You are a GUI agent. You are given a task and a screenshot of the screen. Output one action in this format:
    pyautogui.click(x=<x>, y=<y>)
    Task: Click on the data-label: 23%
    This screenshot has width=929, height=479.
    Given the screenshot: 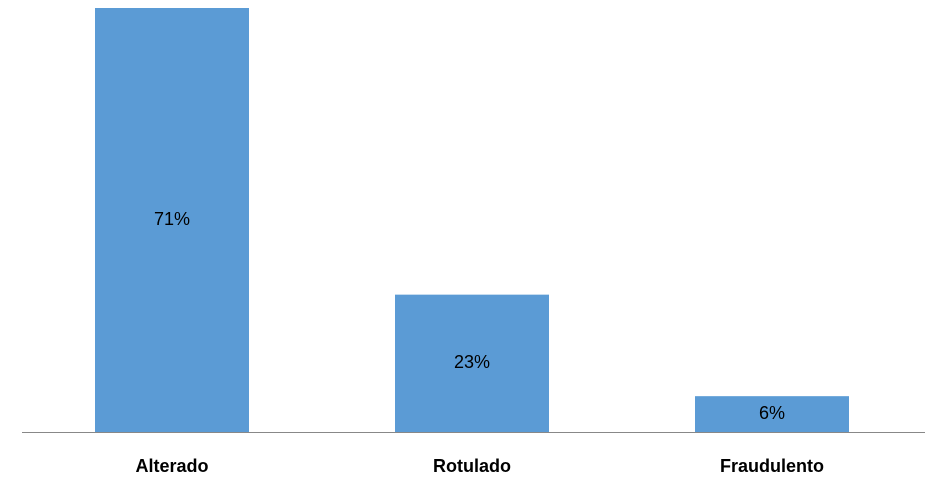 What is the action you would take?
    pyautogui.click(x=472, y=362)
    